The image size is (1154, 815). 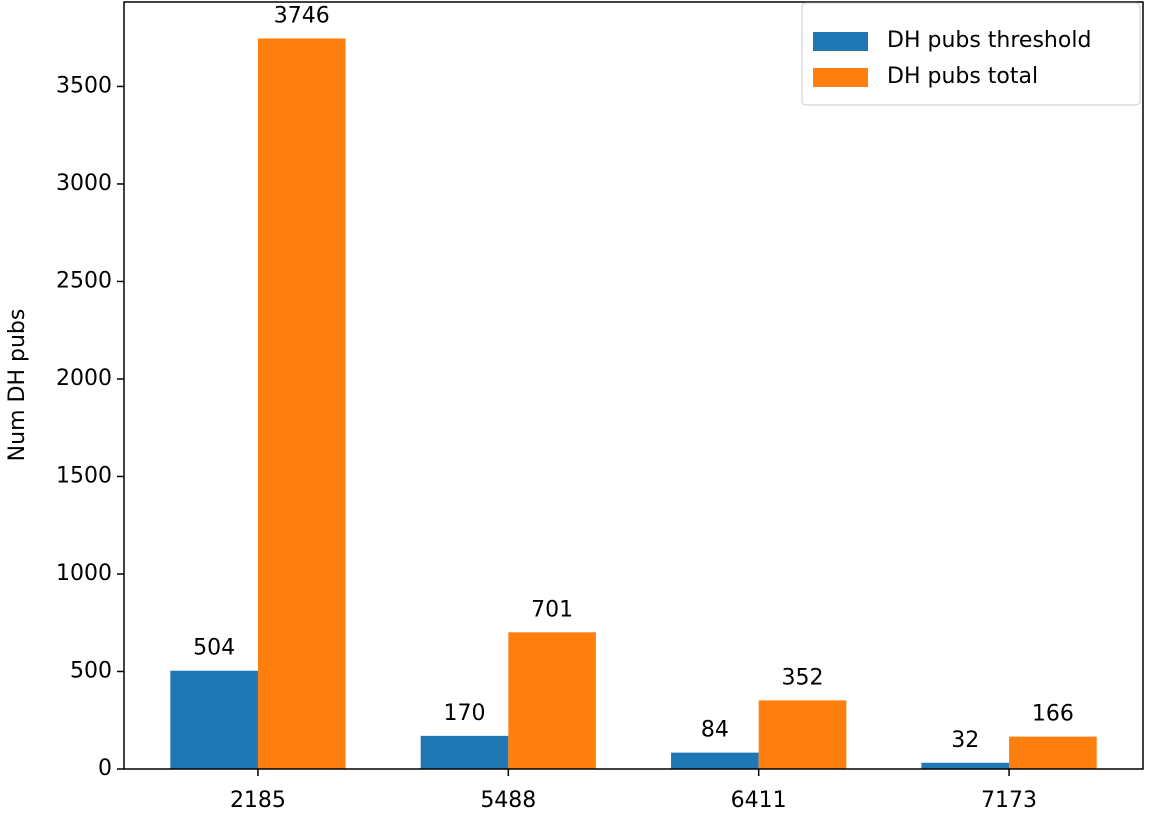 I want to click on x-tick-label: 7173, so click(x=1009, y=800).